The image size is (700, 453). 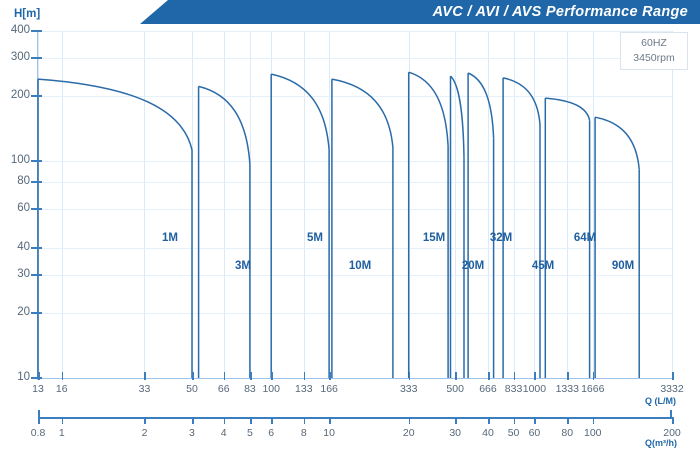 I want to click on x-tick-label-lpm: 13, so click(x=38, y=389).